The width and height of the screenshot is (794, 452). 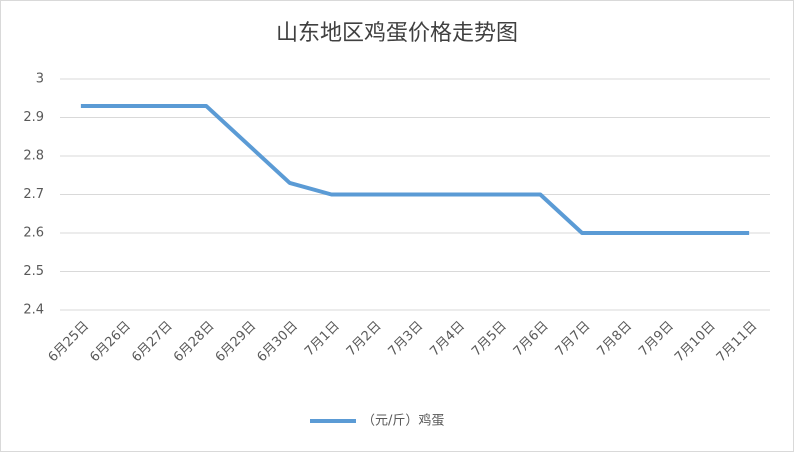 What do you see at coordinates (40, 79) in the screenshot?
I see `y-tick-label: 3` at bounding box center [40, 79].